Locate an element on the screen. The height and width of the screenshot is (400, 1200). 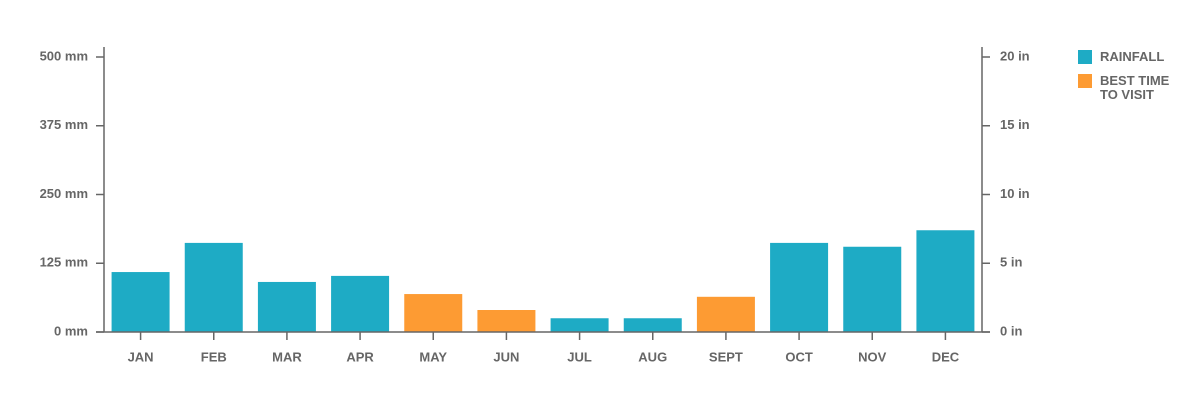
x-tick-label: AUG is located at coordinates (652, 356).